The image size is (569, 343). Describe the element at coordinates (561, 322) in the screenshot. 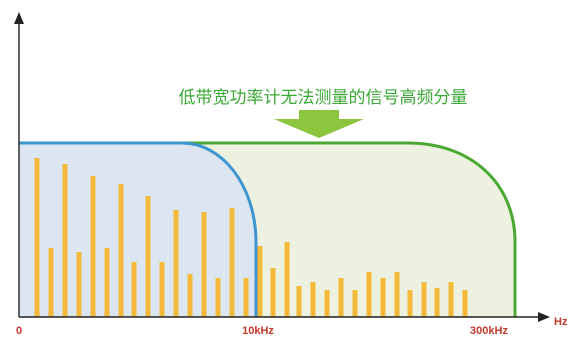

I see `x-axis-unit-label: Hz` at that location.